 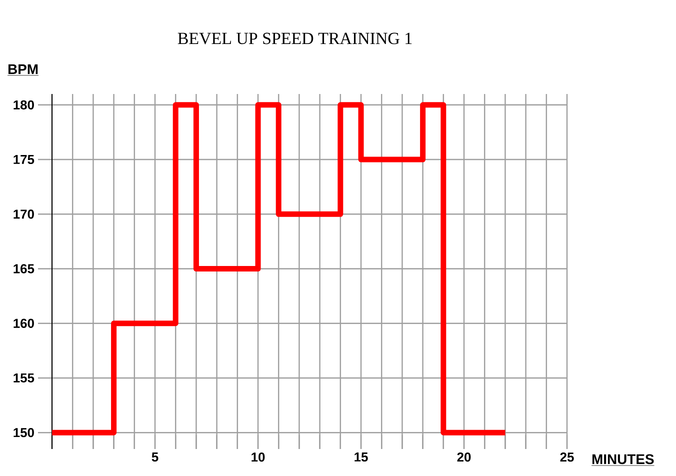 I want to click on y-tick-label: 170, so click(x=24, y=214).